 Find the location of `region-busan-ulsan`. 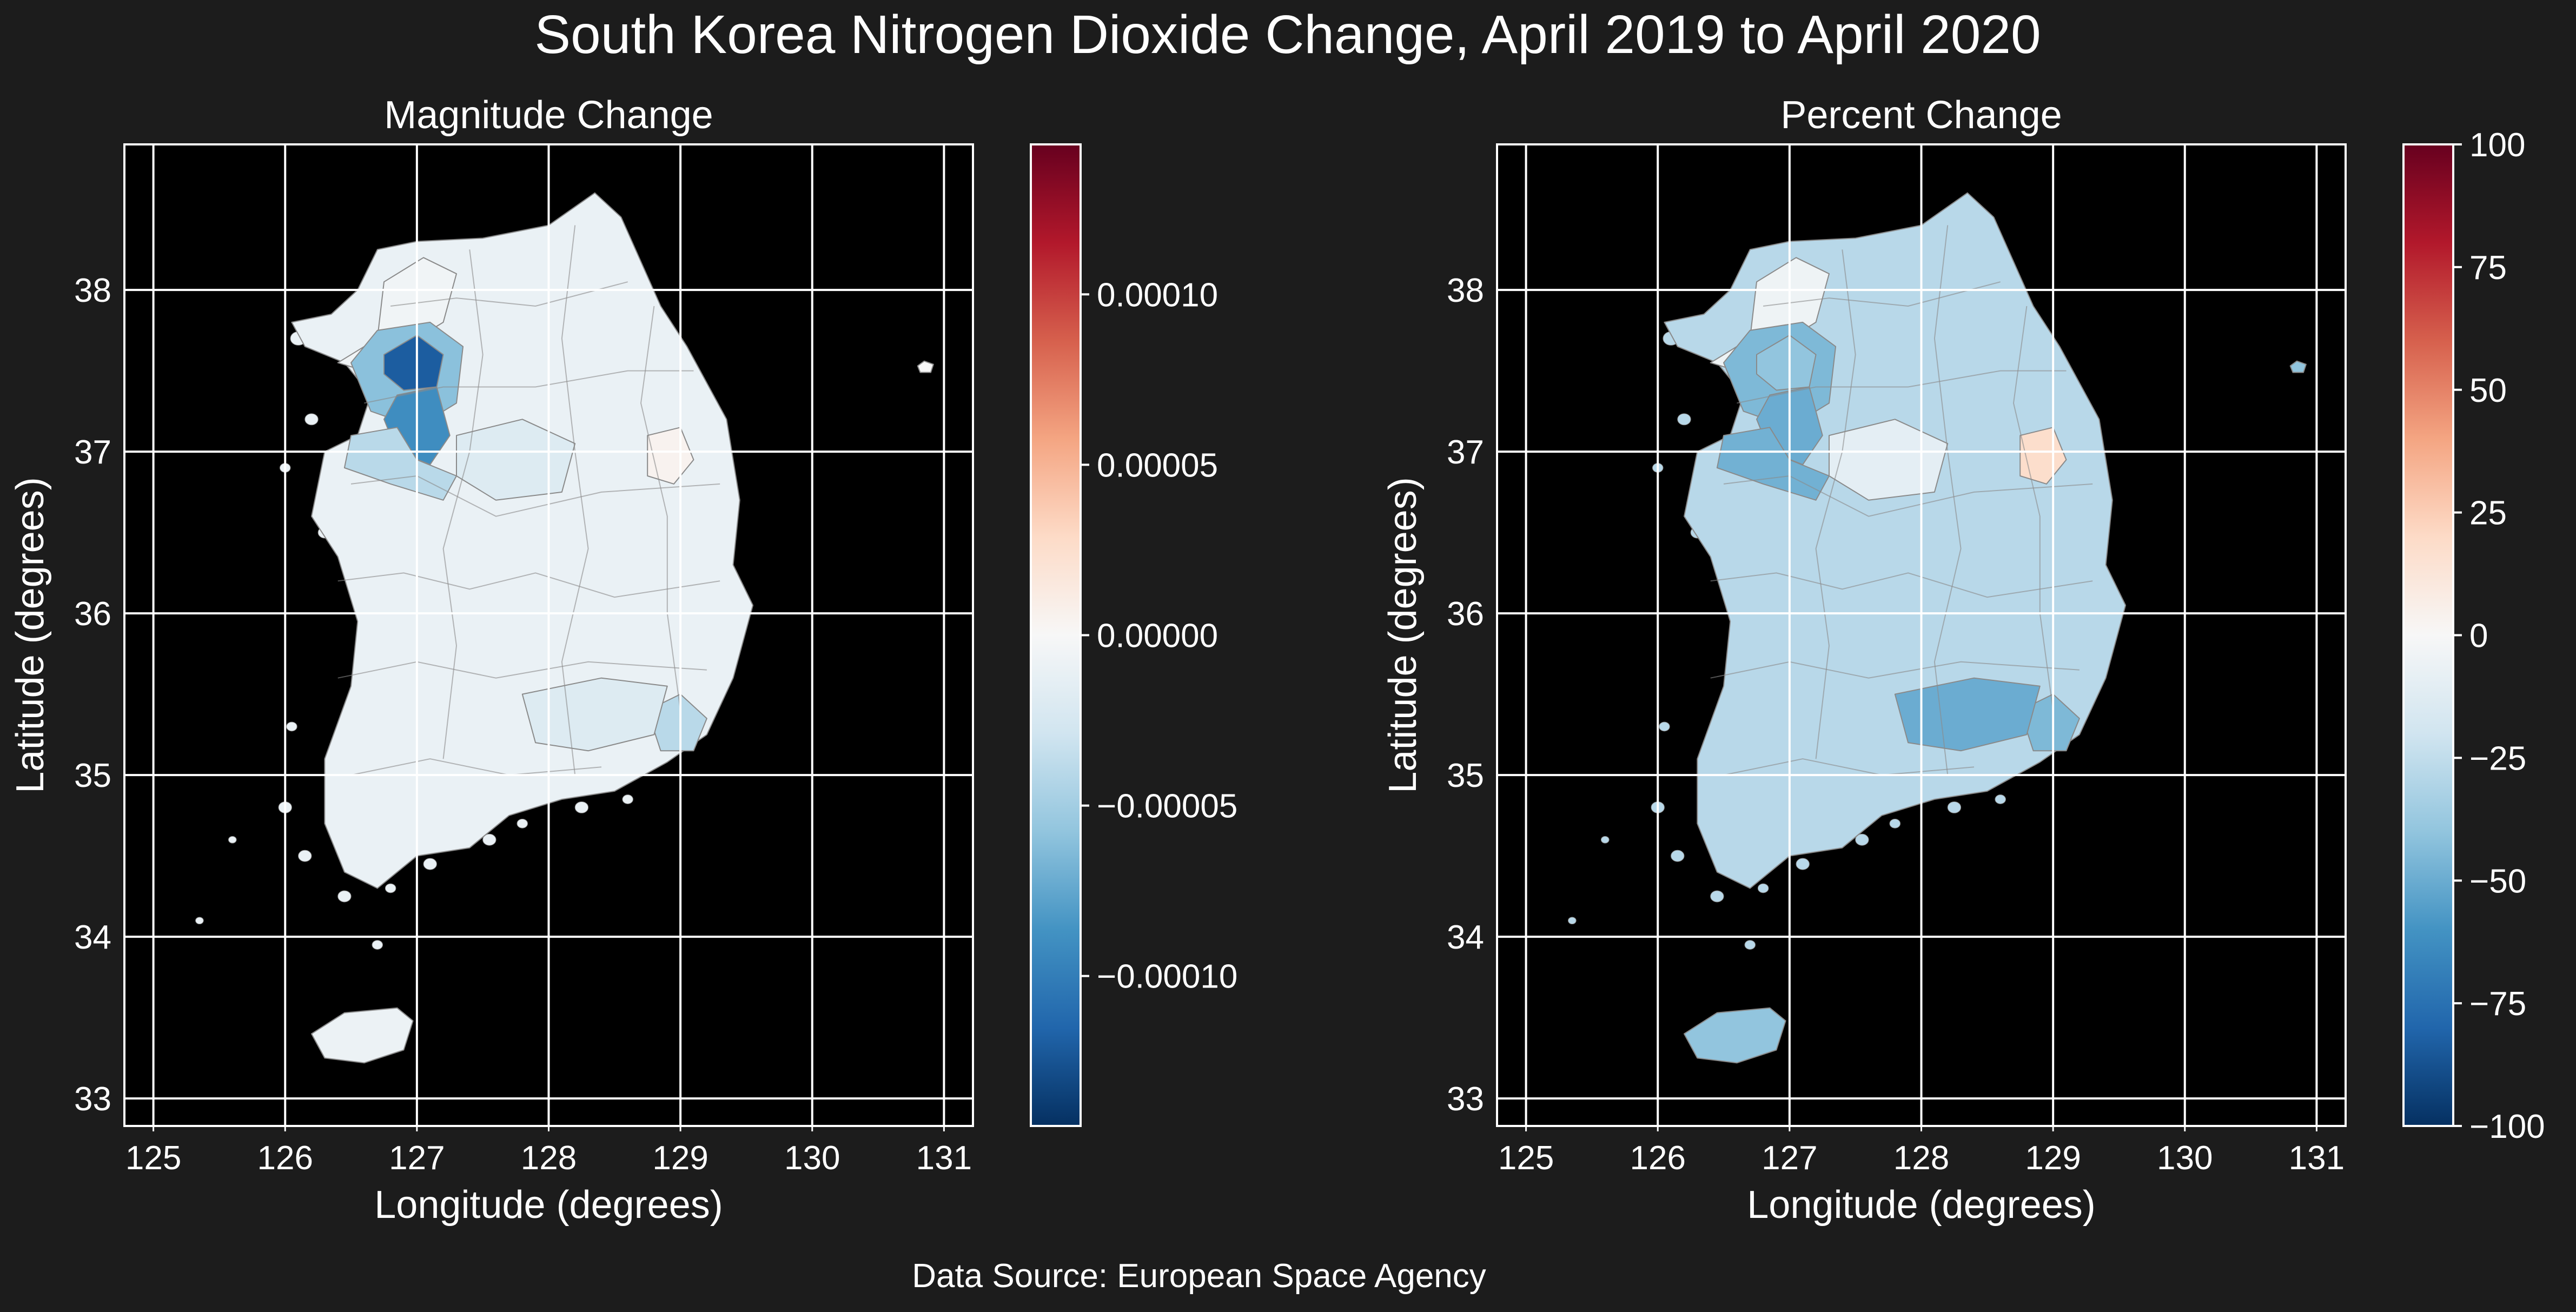

region-busan-ulsan is located at coordinates (677, 722).